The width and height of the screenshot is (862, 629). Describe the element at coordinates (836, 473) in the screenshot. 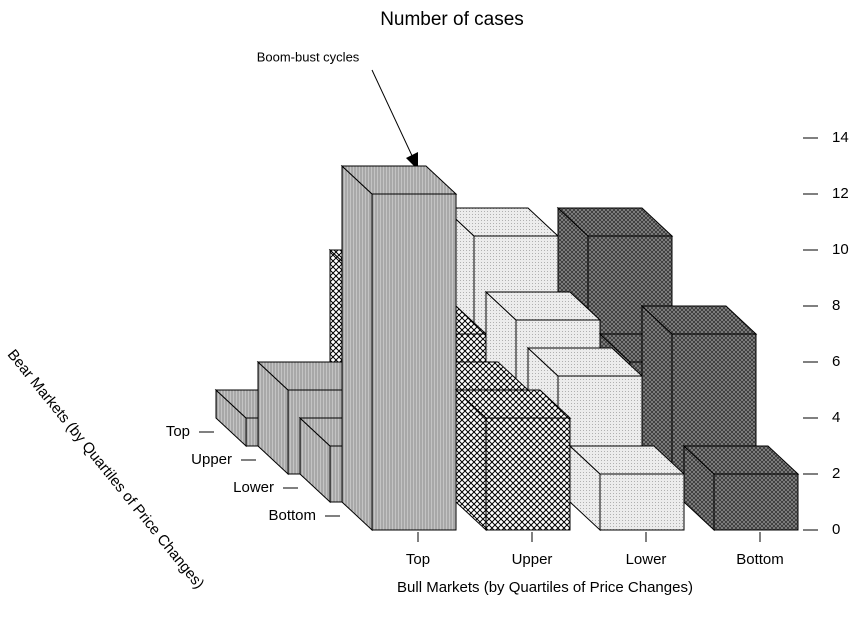

I see `z-tick-label: 2` at that location.